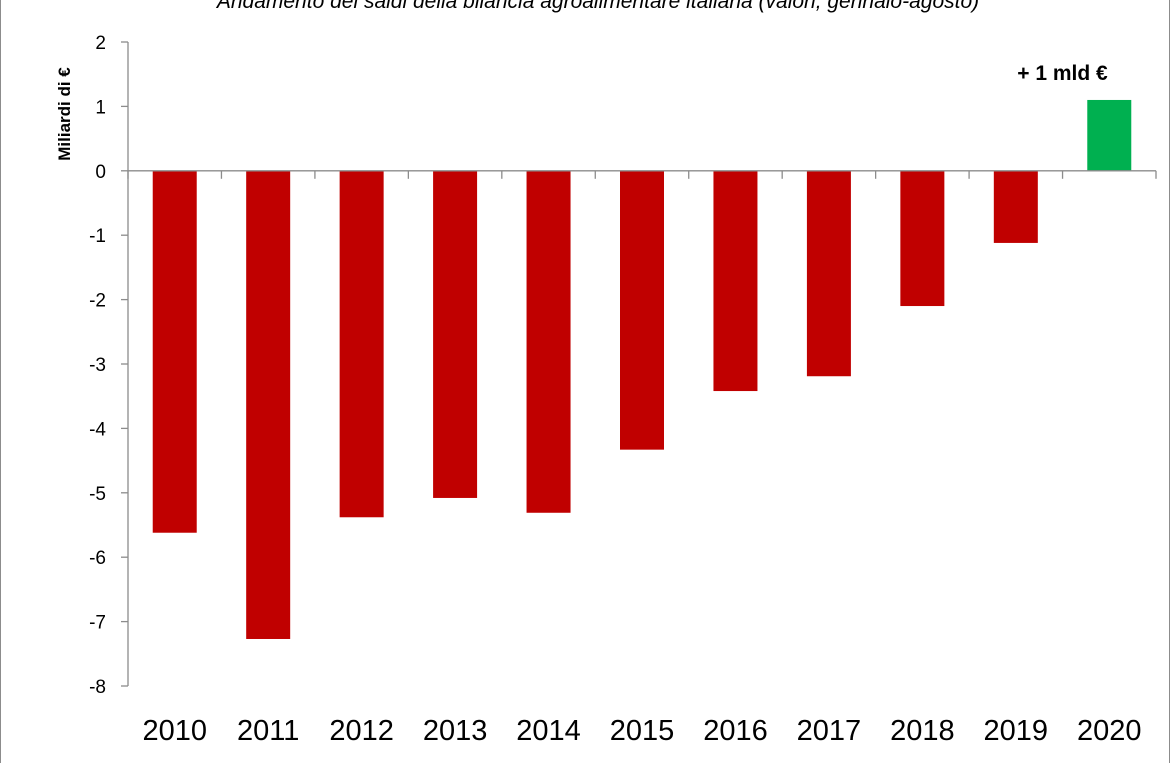  Describe the element at coordinates (735, 281) in the screenshot. I see `bar-2016` at that location.